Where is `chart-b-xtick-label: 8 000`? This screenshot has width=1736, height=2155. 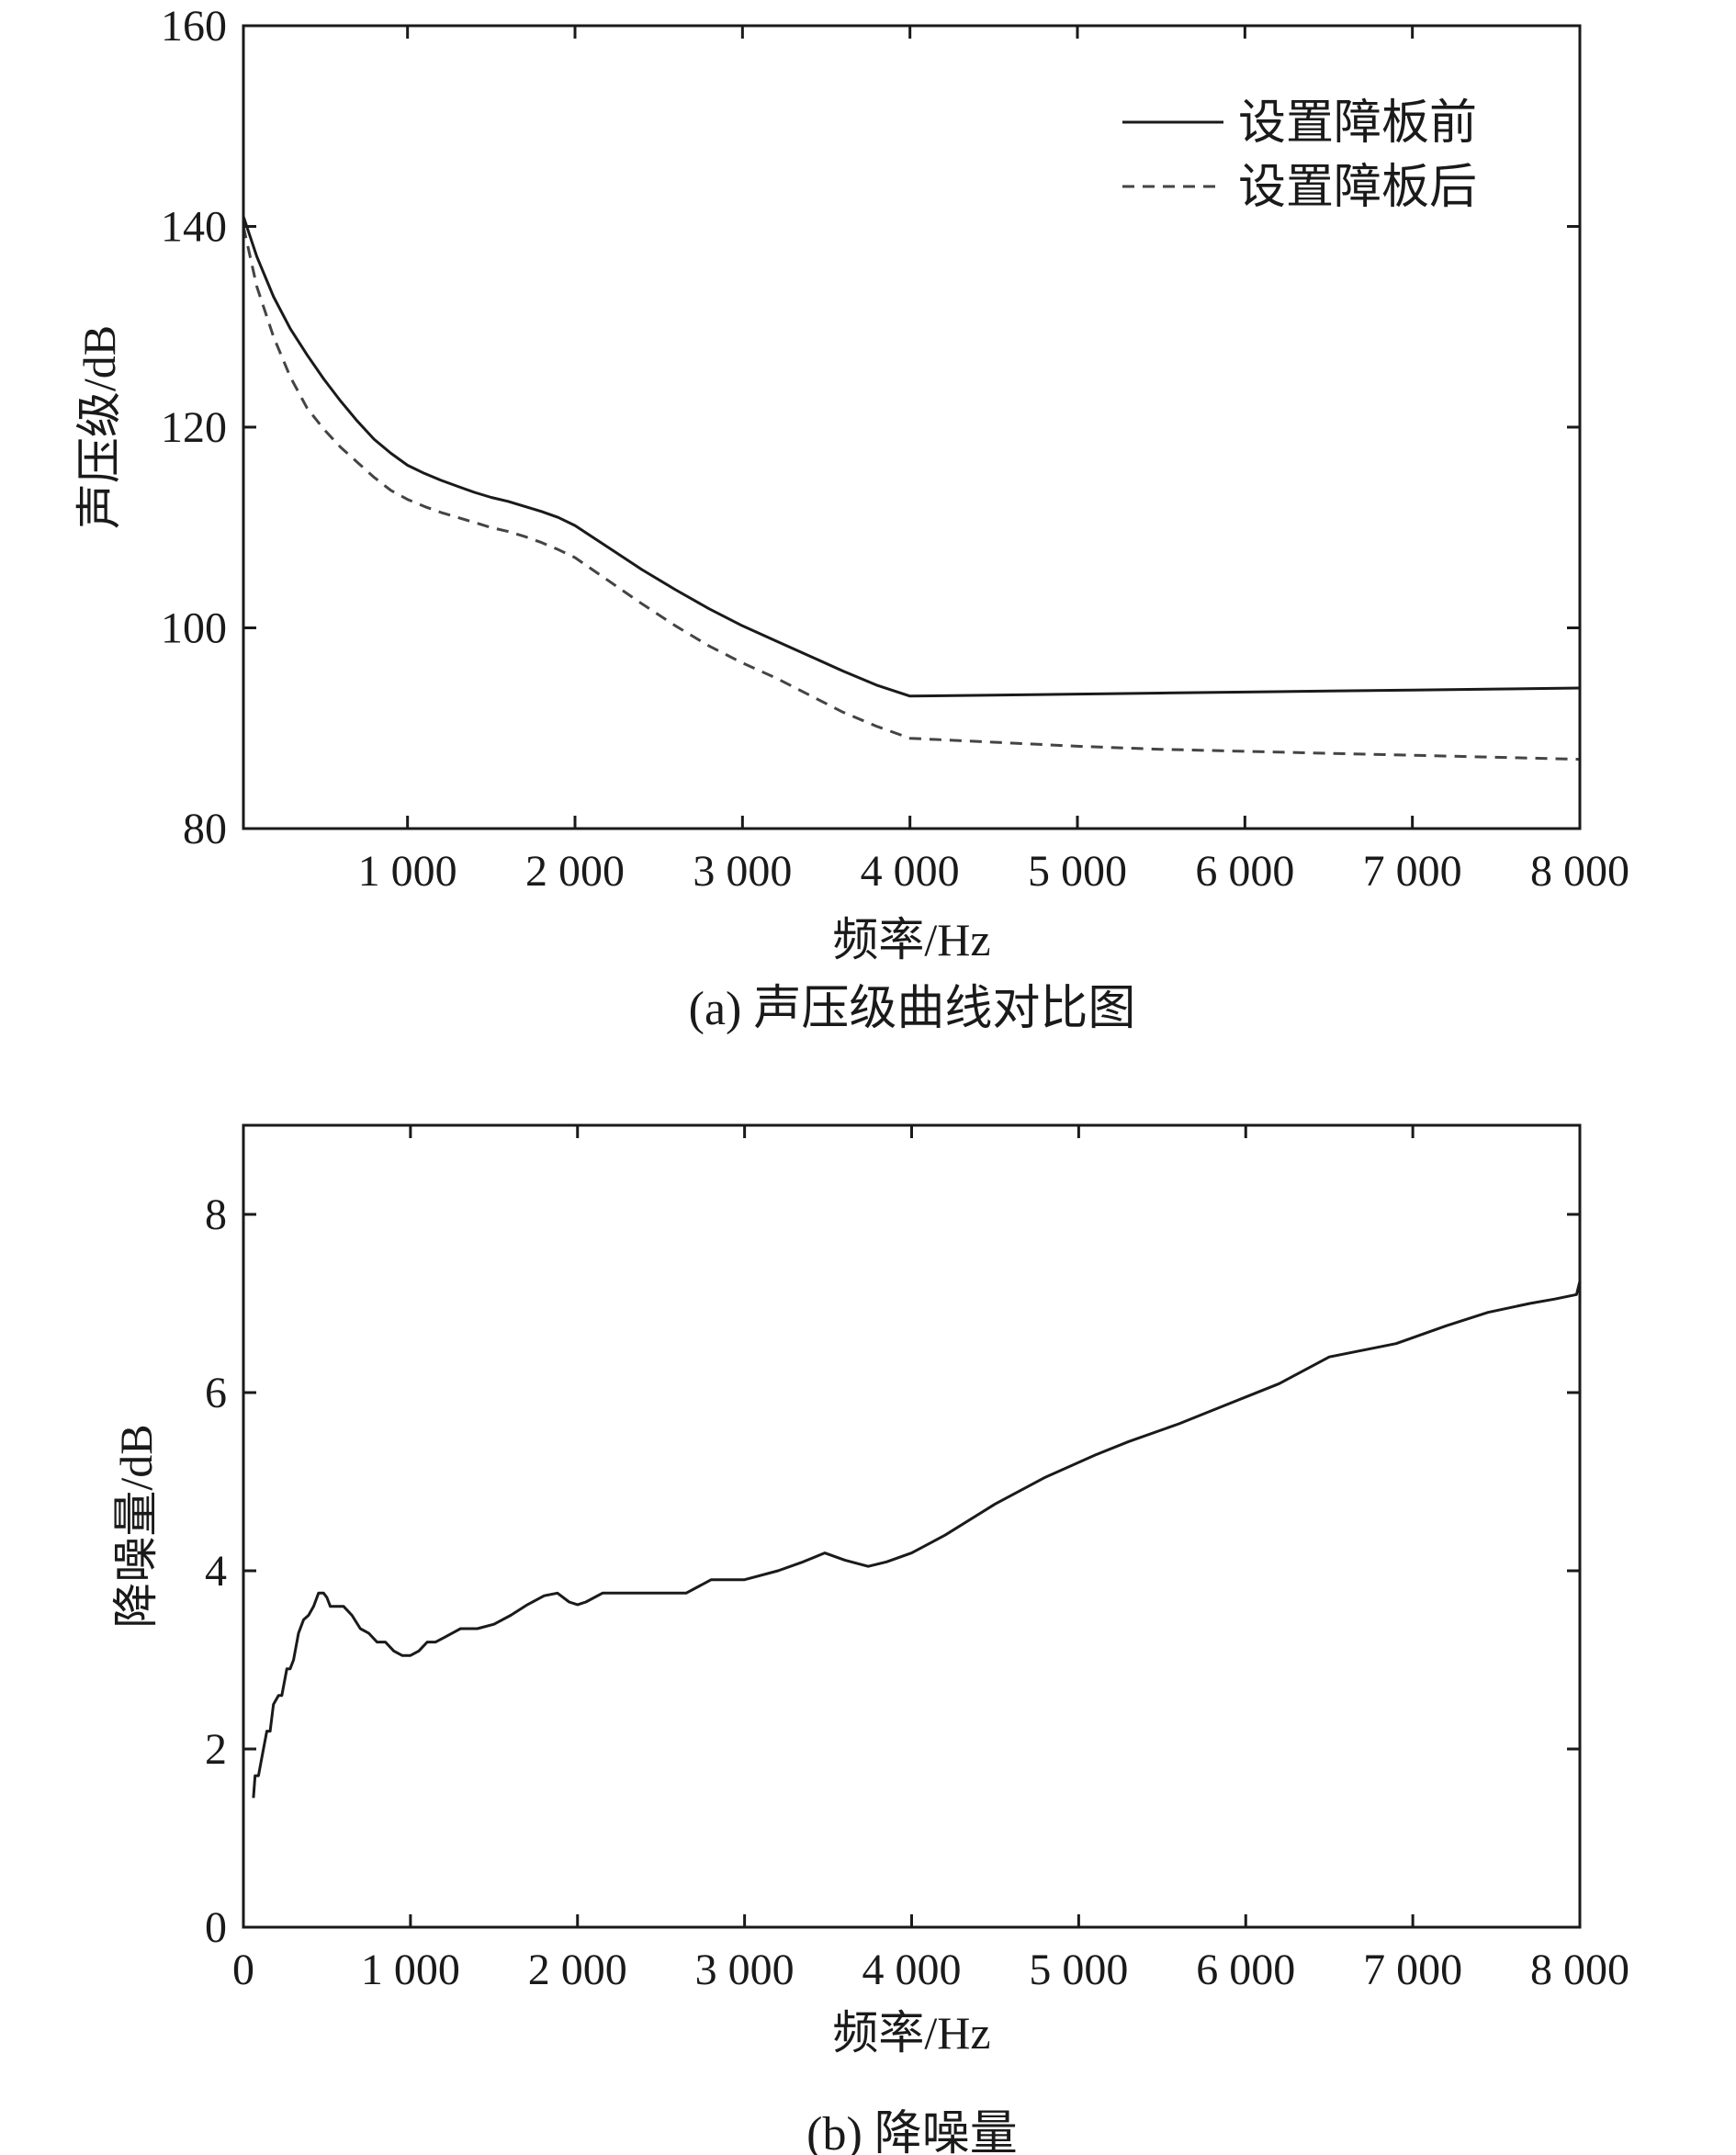
chart-b-xtick-label: 8 000 is located at coordinates (1579, 1970).